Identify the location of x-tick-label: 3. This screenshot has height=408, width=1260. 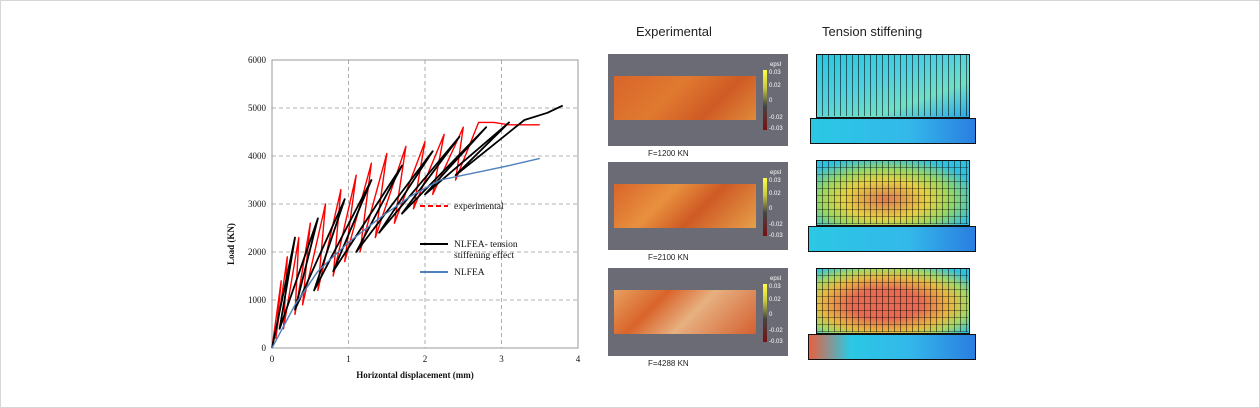
(501, 359).